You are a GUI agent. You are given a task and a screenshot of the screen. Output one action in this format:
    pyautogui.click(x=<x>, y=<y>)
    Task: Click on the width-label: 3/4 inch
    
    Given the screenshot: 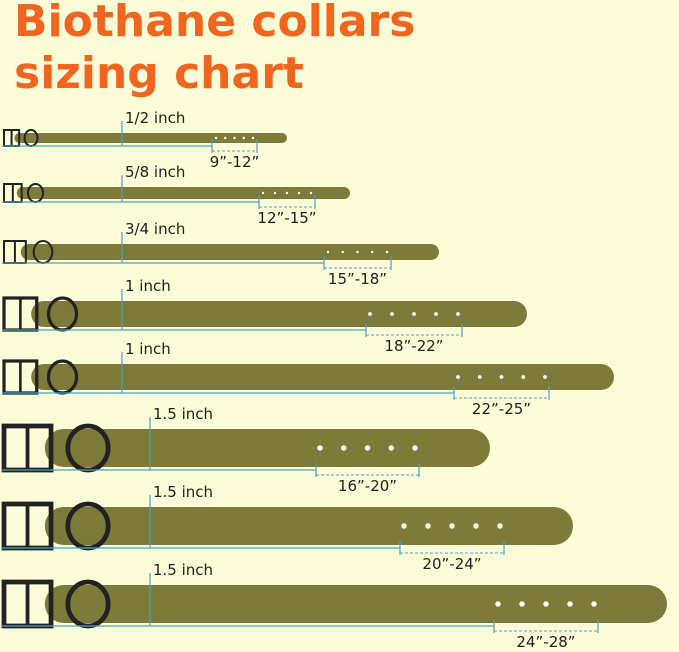 What is the action you would take?
    pyautogui.click(x=155, y=229)
    